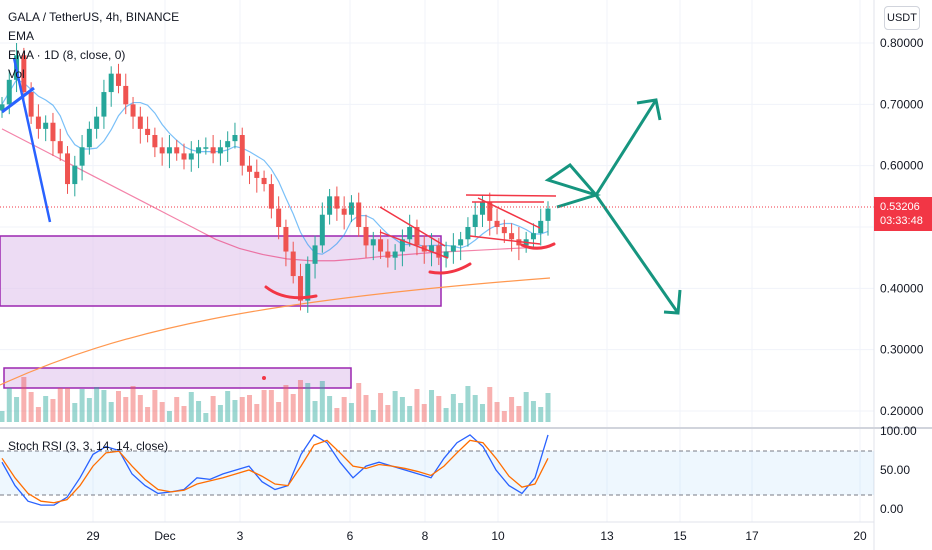  I want to click on ema-long-line, so click(275, 331).